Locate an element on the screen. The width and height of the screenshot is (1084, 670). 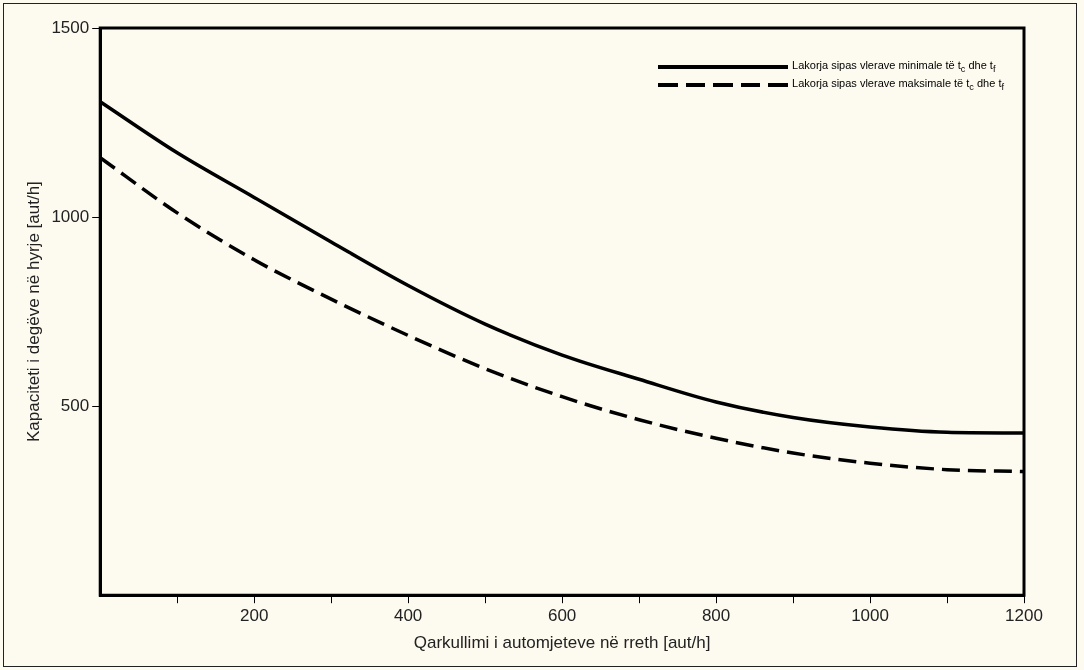
x-axis-title: Qarkullimi i automjeteve në rreth [aut/h] is located at coordinates (562, 643).